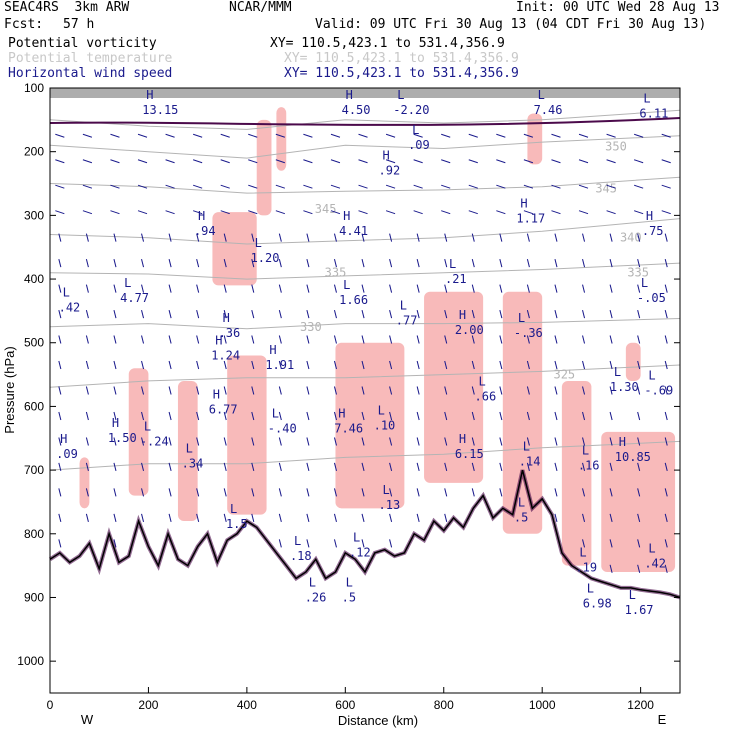 The image size is (740, 740). Describe the element at coordinates (356, 110) in the screenshot. I see `extremum-value-label: 4.50` at that location.